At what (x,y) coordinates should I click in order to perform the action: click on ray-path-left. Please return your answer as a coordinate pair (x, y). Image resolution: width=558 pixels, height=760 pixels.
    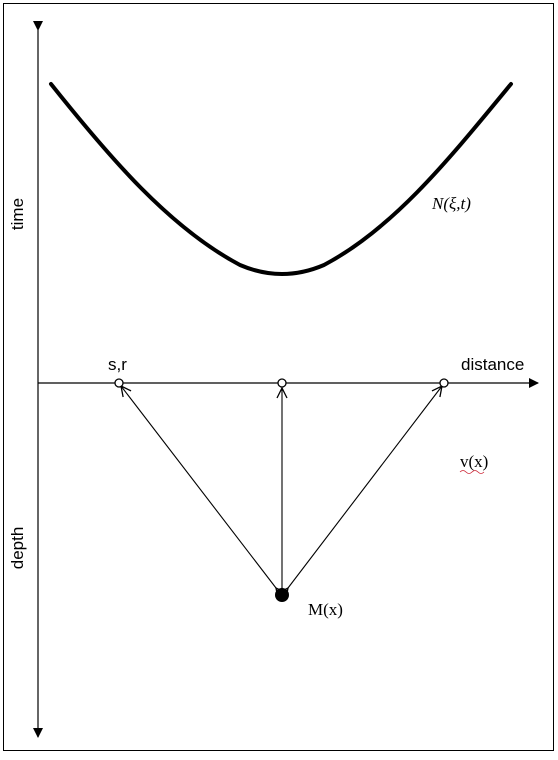
    Looking at the image, I should click on (198, 487).